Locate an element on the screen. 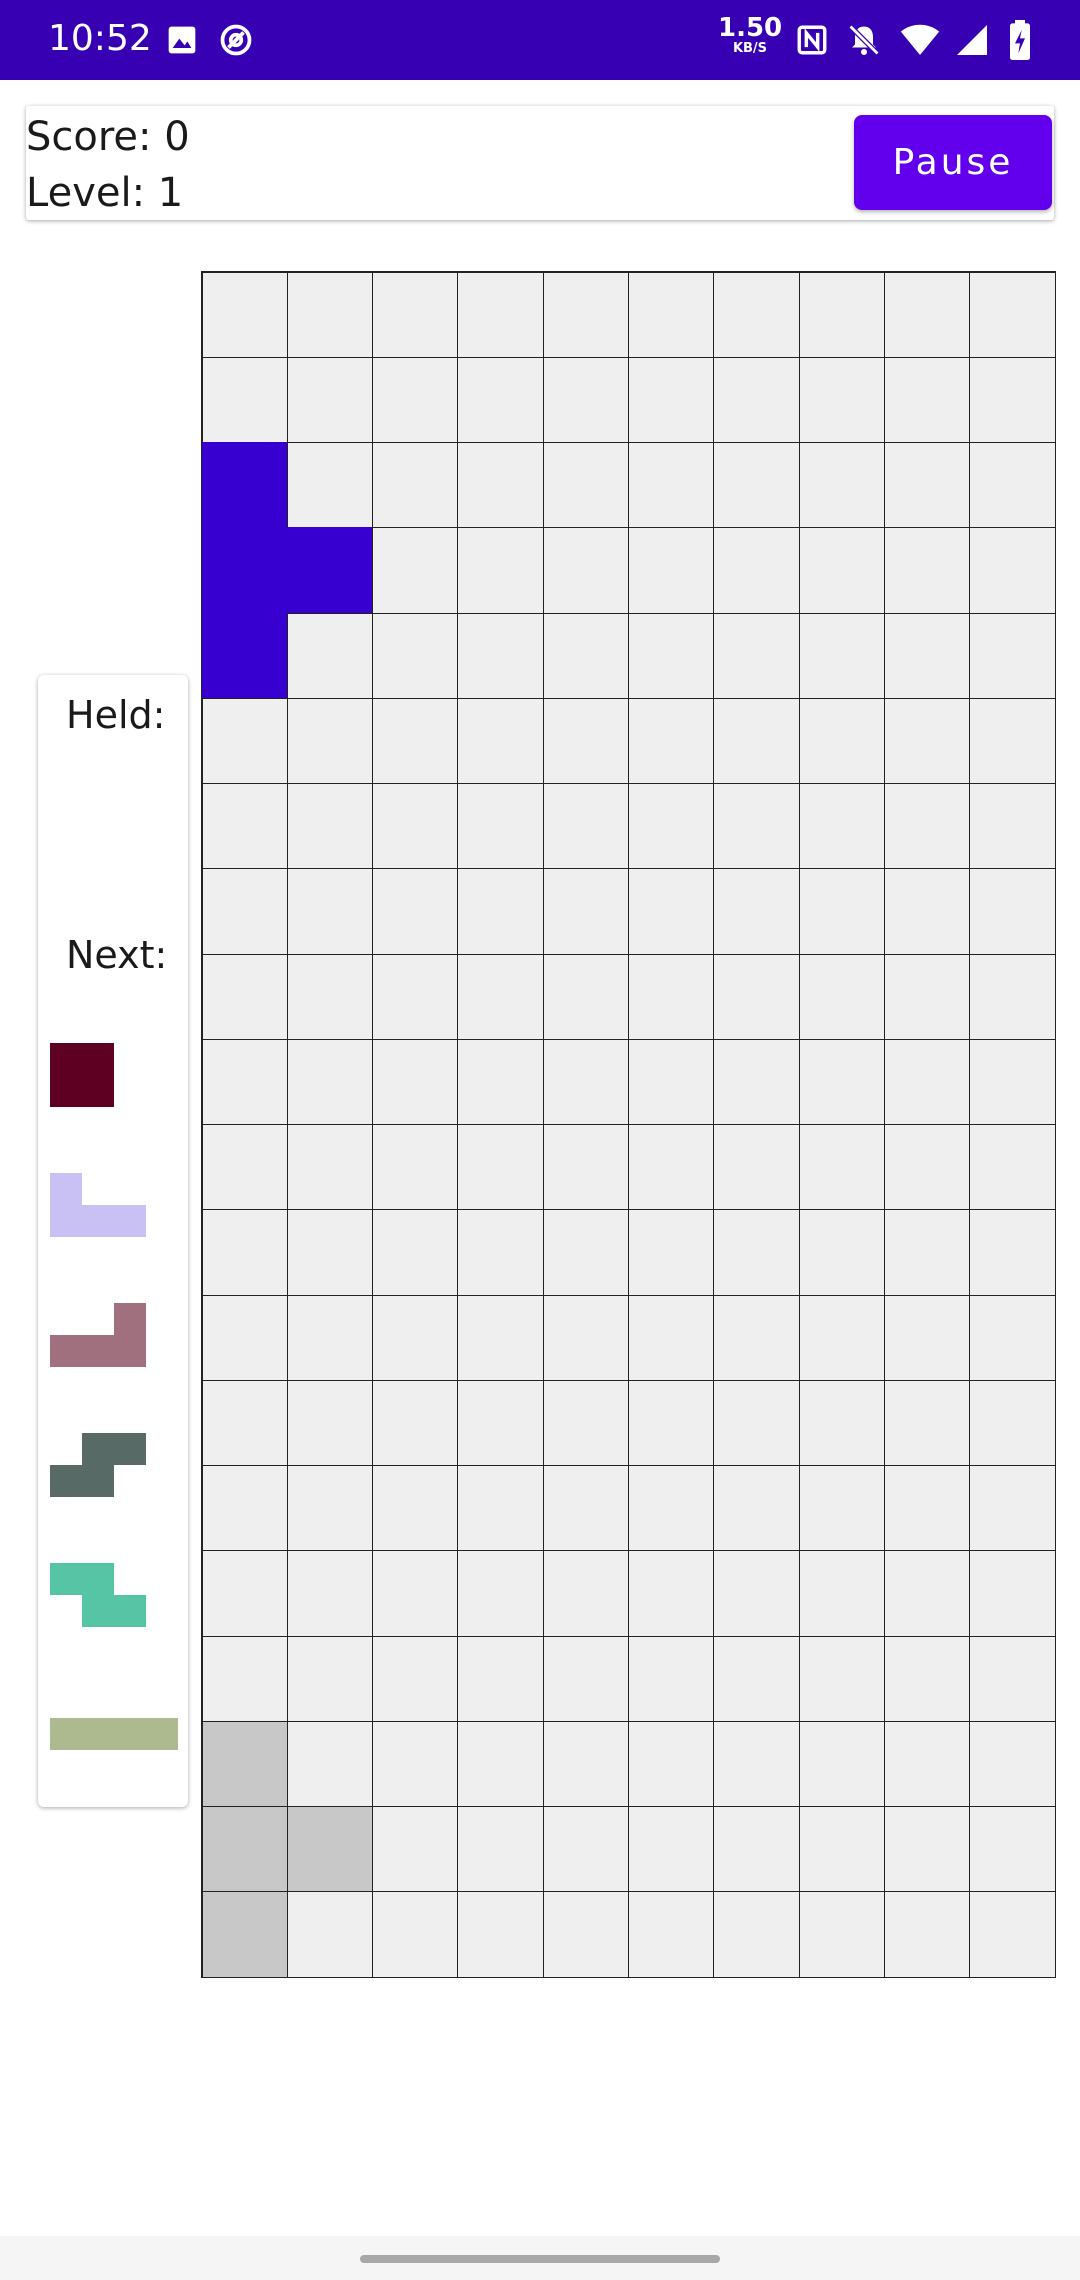  at-sign-icon is located at coordinates (236, 40).